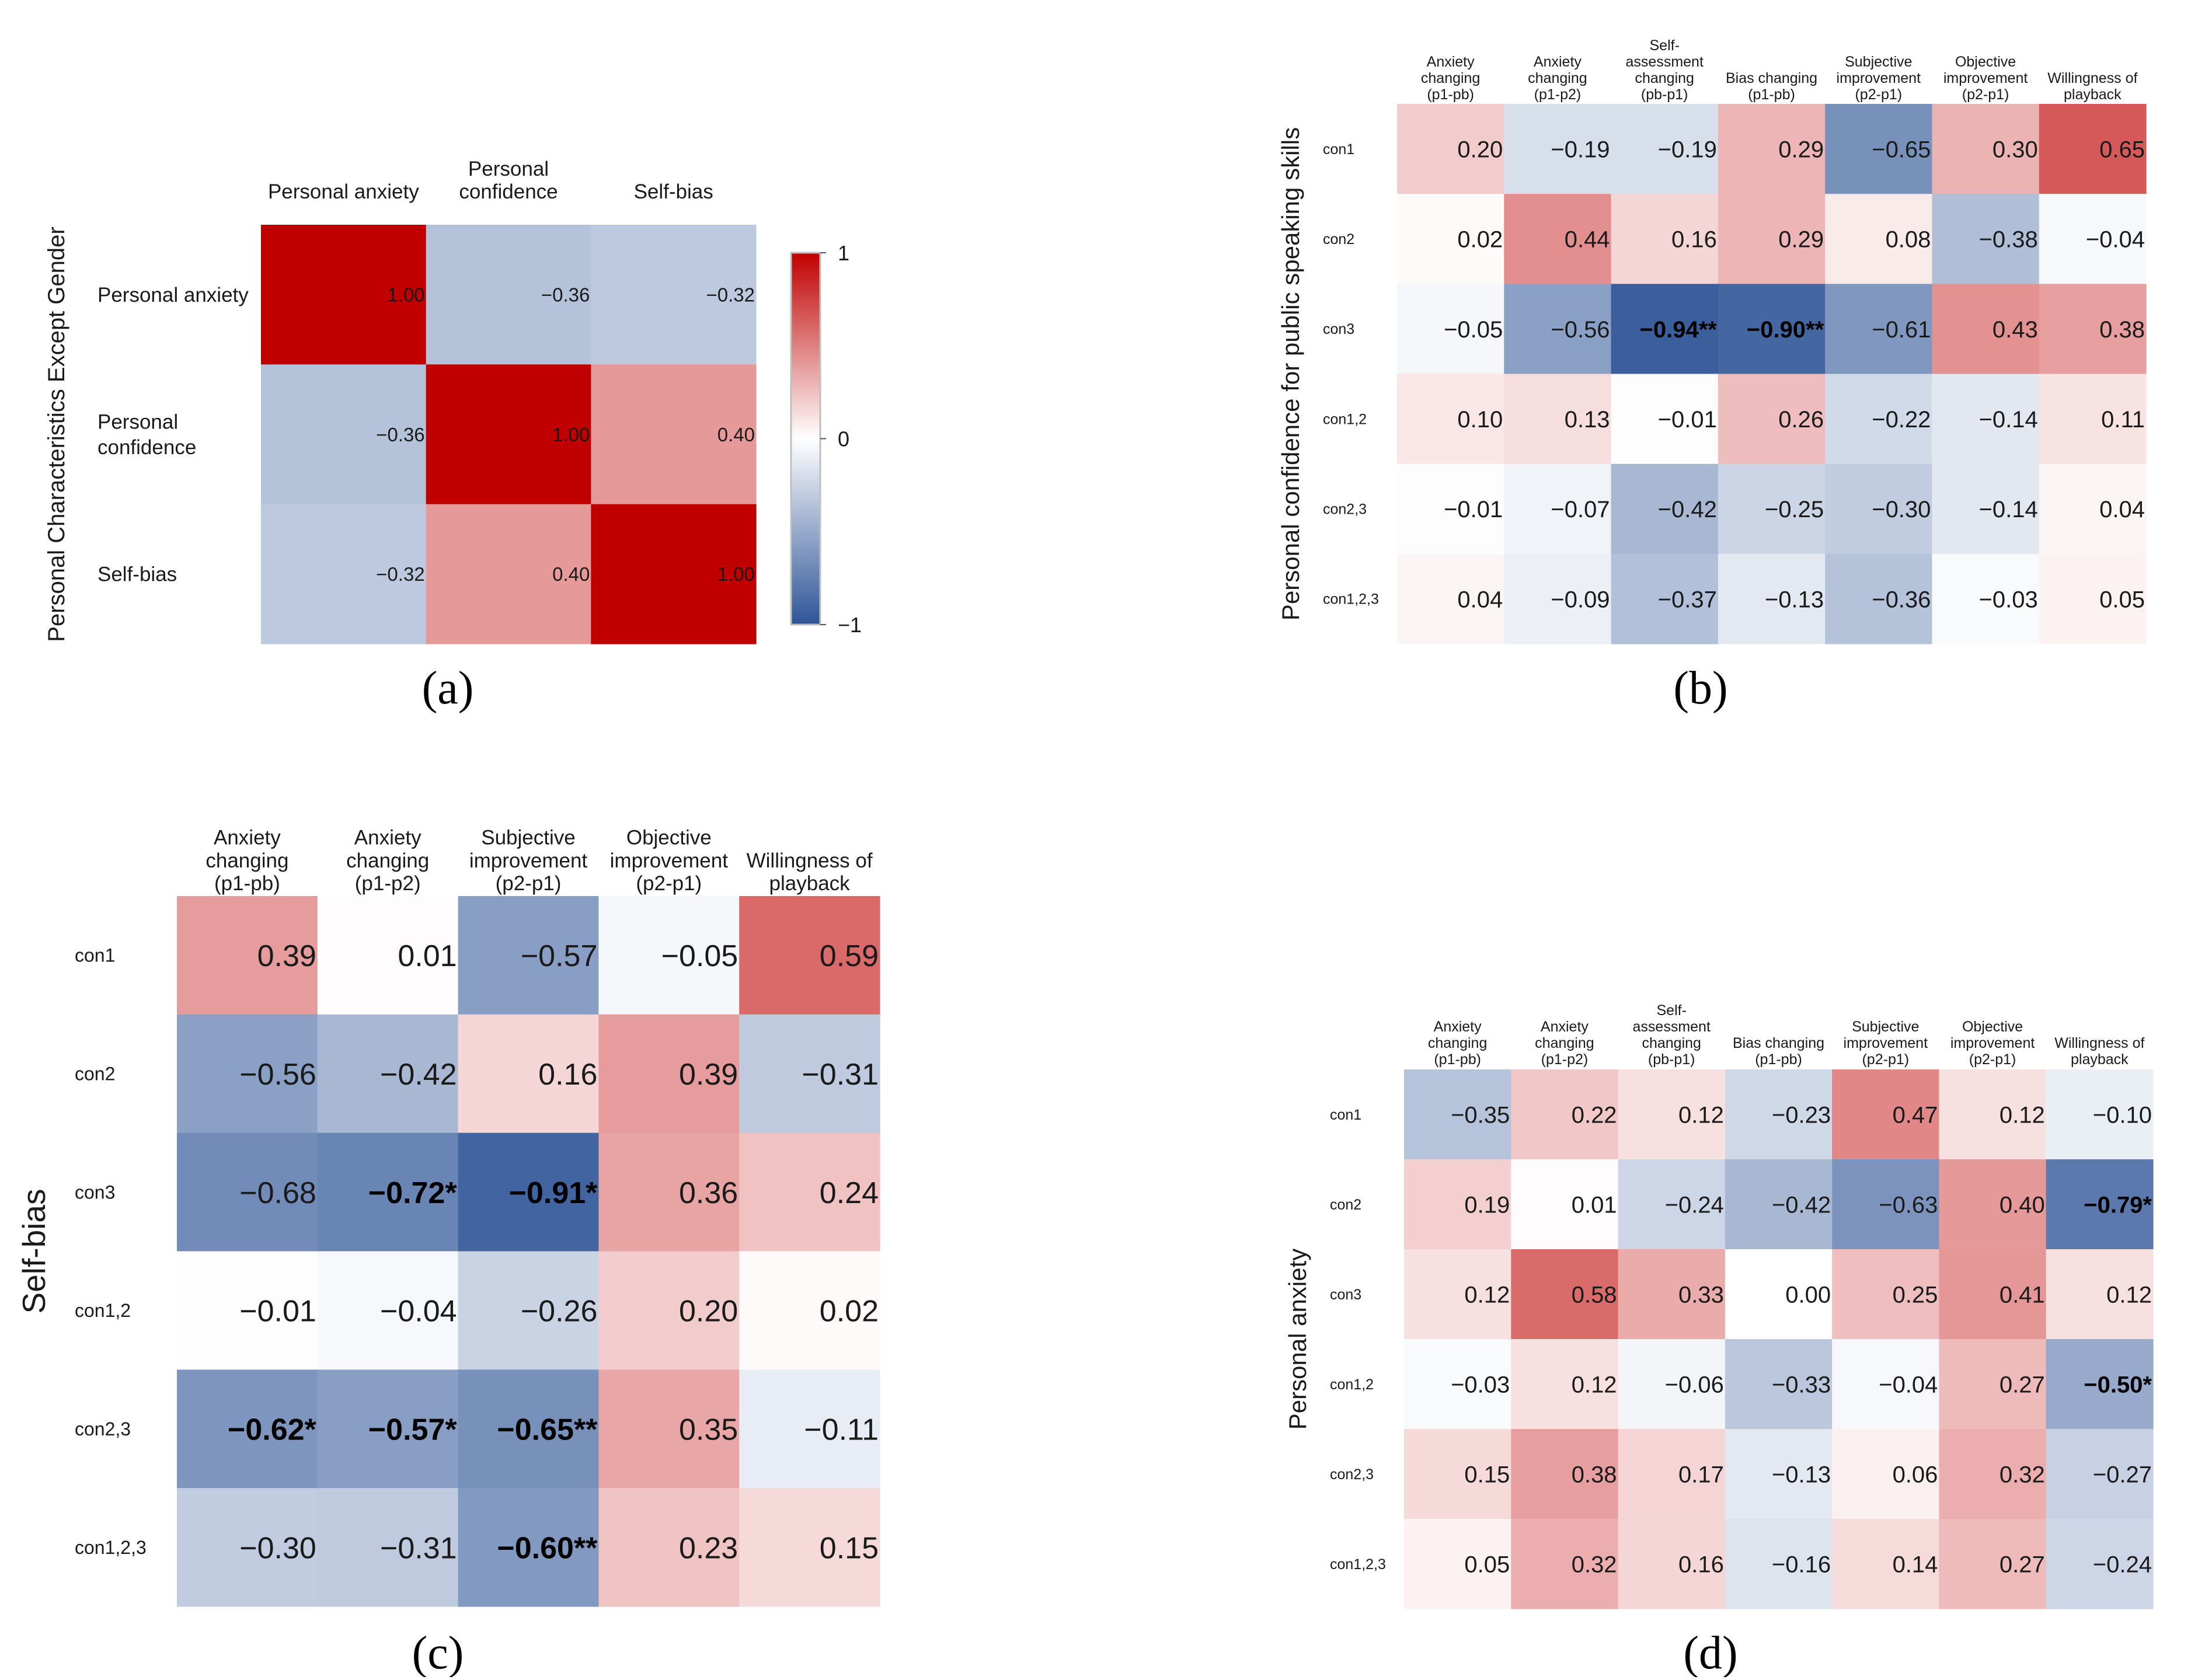 The width and height of the screenshot is (2191, 1680). What do you see at coordinates (246, 861) in the screenshot?
I see `column-header-label: Anxiety changing (p1-pb)` at bounding box center [246, 861].